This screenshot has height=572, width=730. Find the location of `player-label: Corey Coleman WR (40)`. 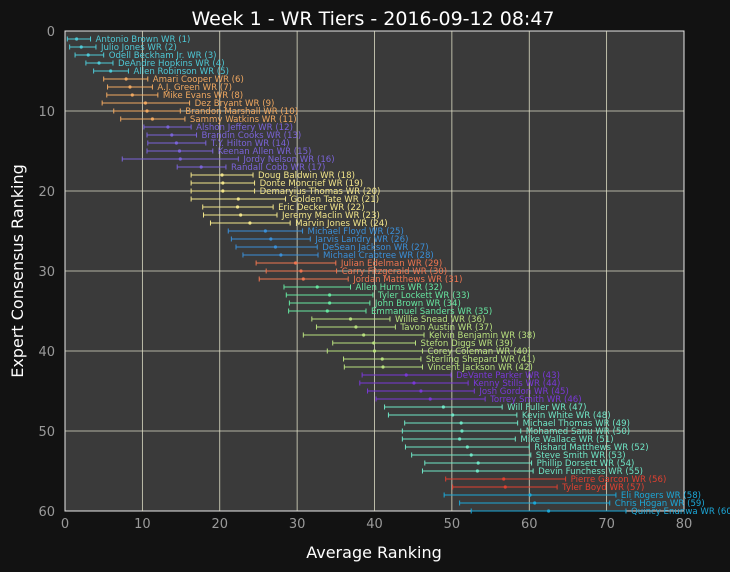

player-label: Corey Coleman WR (40) is located at coordinates (478, 352).